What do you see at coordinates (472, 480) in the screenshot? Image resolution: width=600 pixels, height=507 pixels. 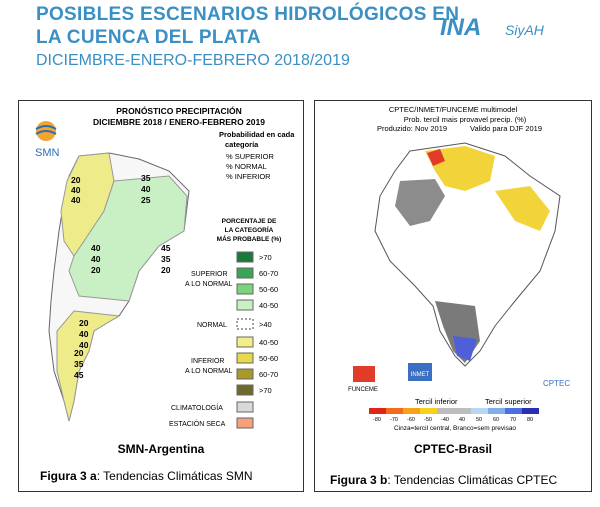 I see `figure-text: : Tendencias Climáticas CPTEC` at bounding box center [472, 480].